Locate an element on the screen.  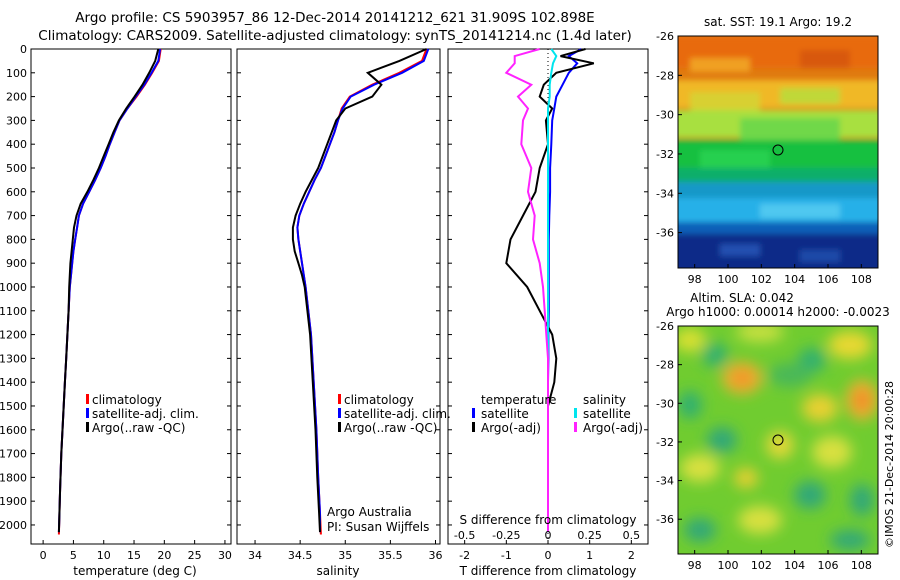
x-tick-label: 10 is located at coordinates (104, 555).